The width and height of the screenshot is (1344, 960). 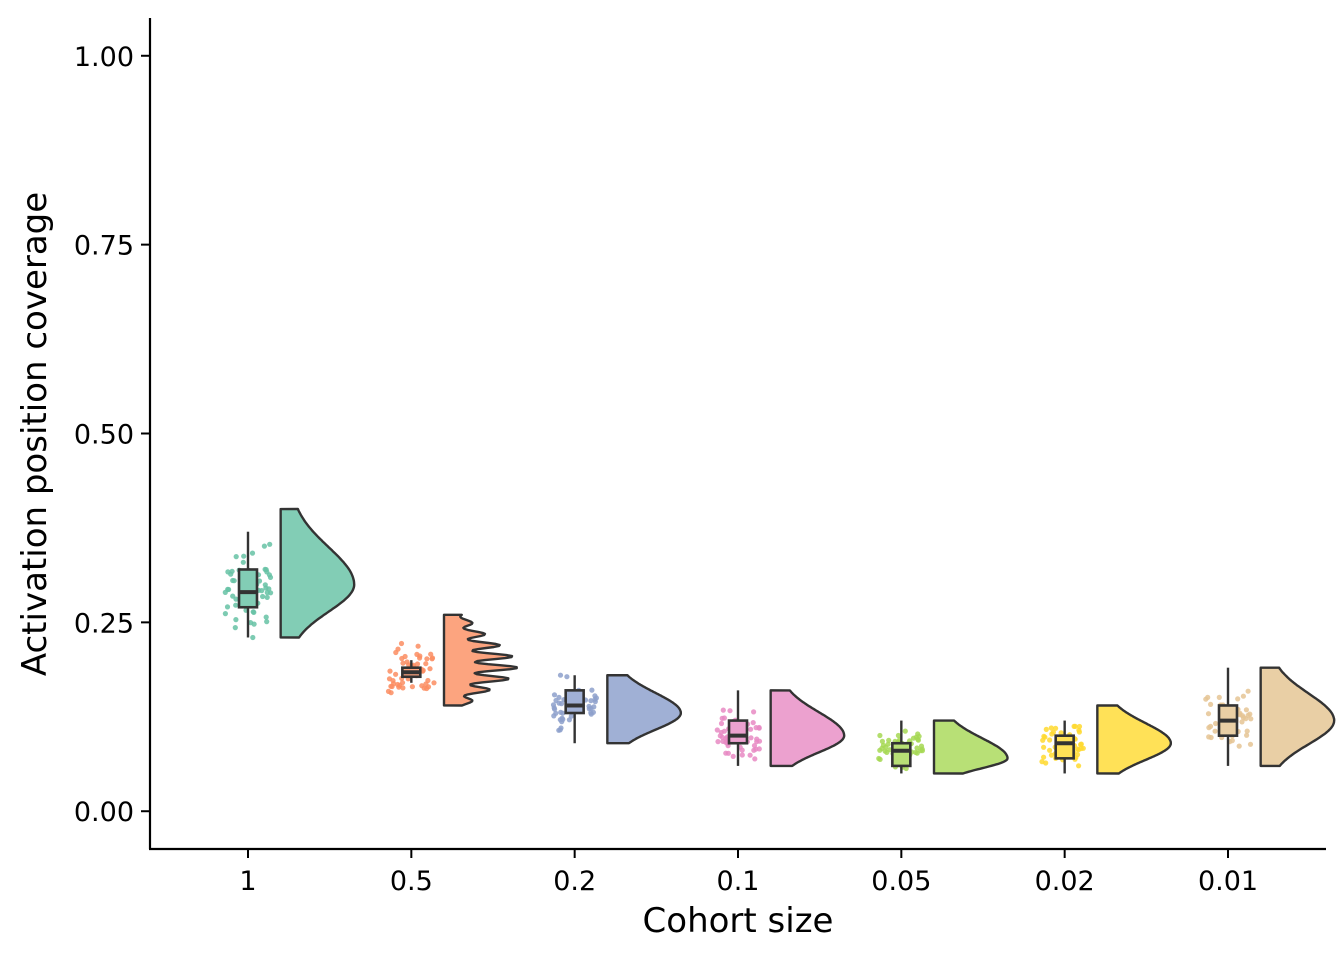 What do you see at coordinates (1134, 739) in the screenshot?
I see `density-0.02` at bounding box center [1134, 739].